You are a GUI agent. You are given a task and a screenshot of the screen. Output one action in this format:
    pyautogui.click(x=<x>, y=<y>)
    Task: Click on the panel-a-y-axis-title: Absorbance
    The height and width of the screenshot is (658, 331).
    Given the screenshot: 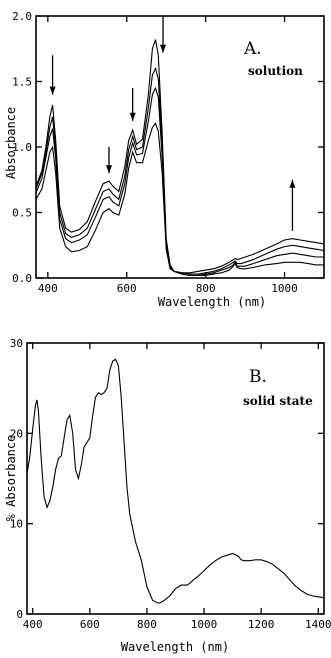 What is the action you would take?
    pyautogui.click(x=11, y=143)
    